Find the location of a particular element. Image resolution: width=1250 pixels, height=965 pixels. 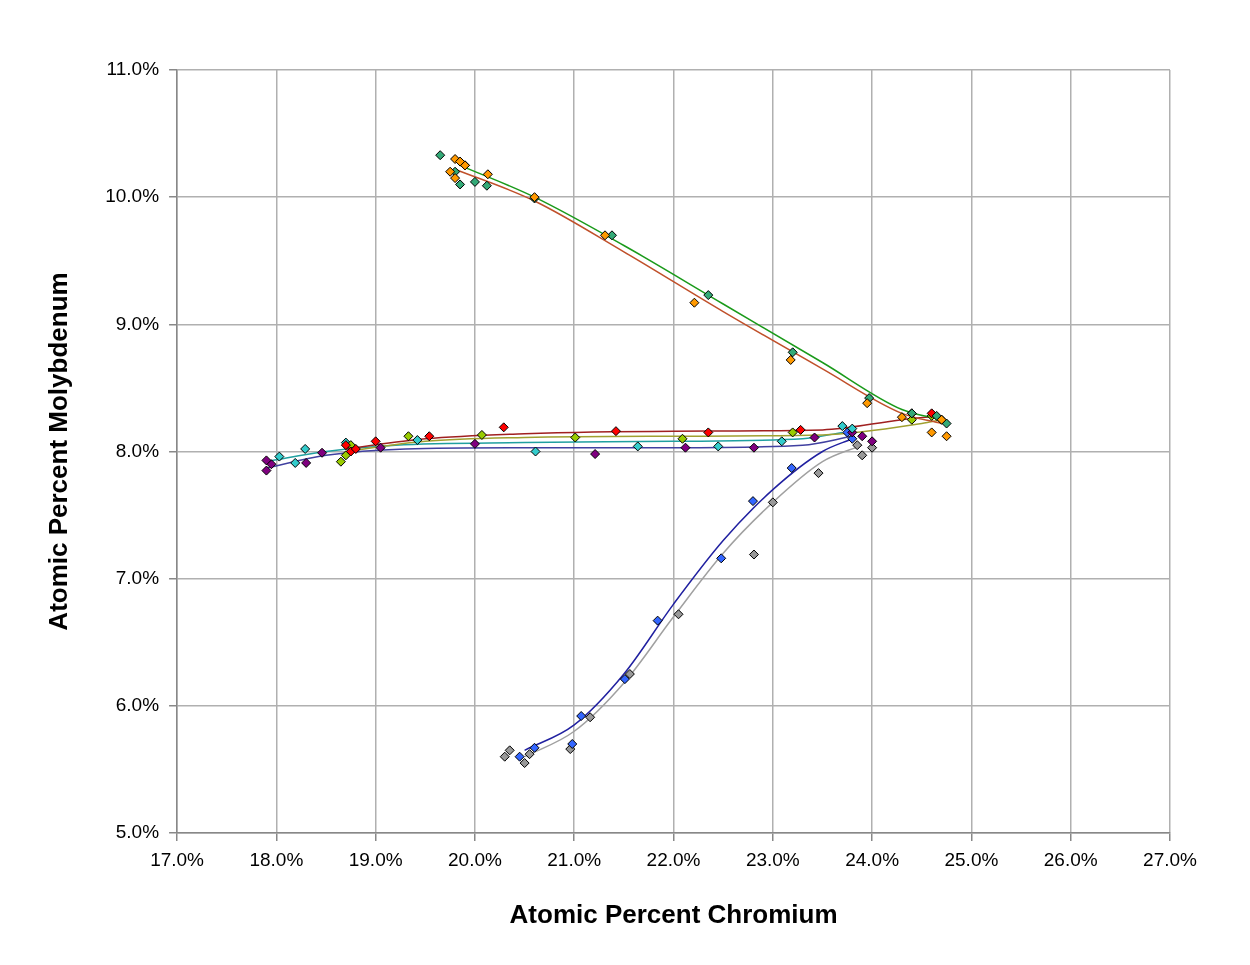

x-tick-label: 21.0% is located at coordinates (574, 859).